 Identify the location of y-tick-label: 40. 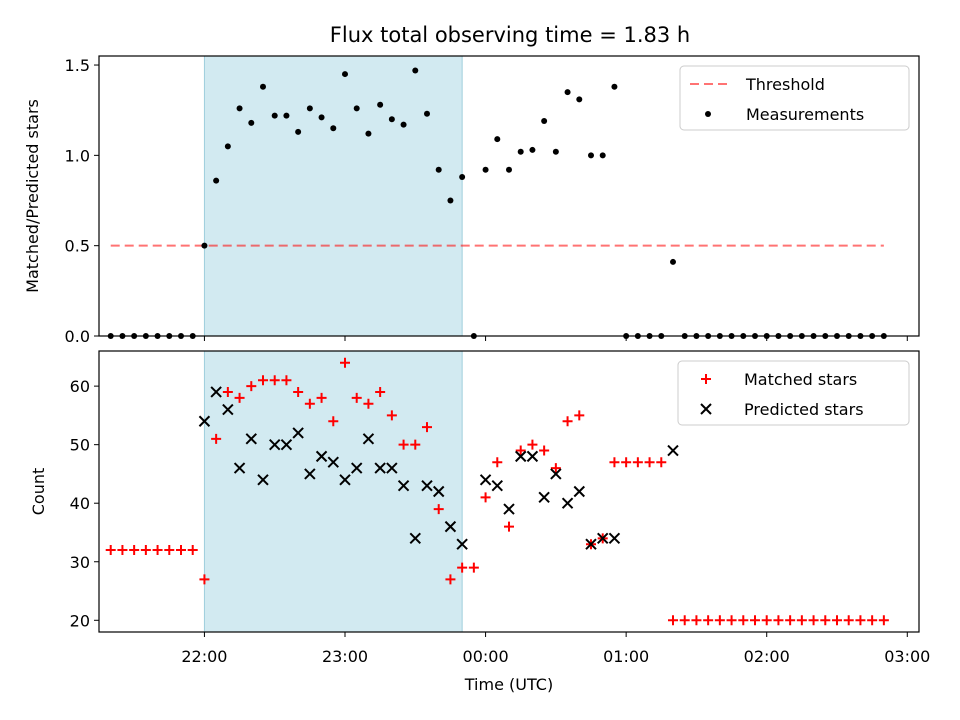
(80, 503).